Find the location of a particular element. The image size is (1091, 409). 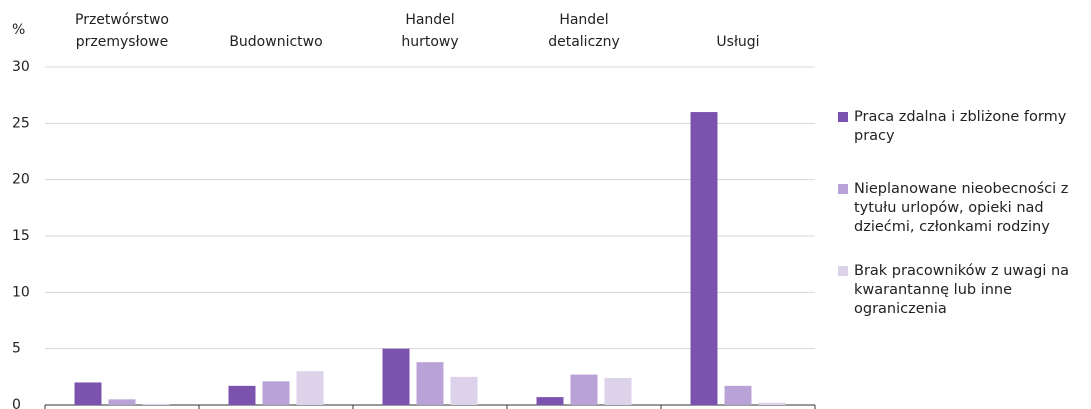

legend-item: Praca zdalna i zbliżone formy pracy is located at coordinates (960, 127).